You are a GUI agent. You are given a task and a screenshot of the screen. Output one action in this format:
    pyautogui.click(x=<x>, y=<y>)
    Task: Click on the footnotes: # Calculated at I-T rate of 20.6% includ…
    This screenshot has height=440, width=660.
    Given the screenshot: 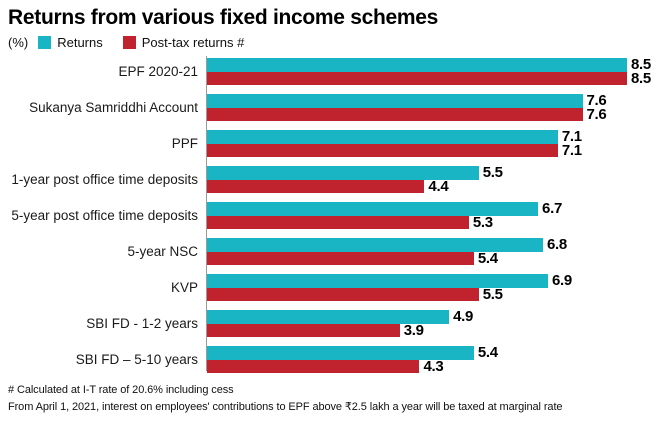 What is the action you would take?
    pyautogui.click(x=330, y=398)
    